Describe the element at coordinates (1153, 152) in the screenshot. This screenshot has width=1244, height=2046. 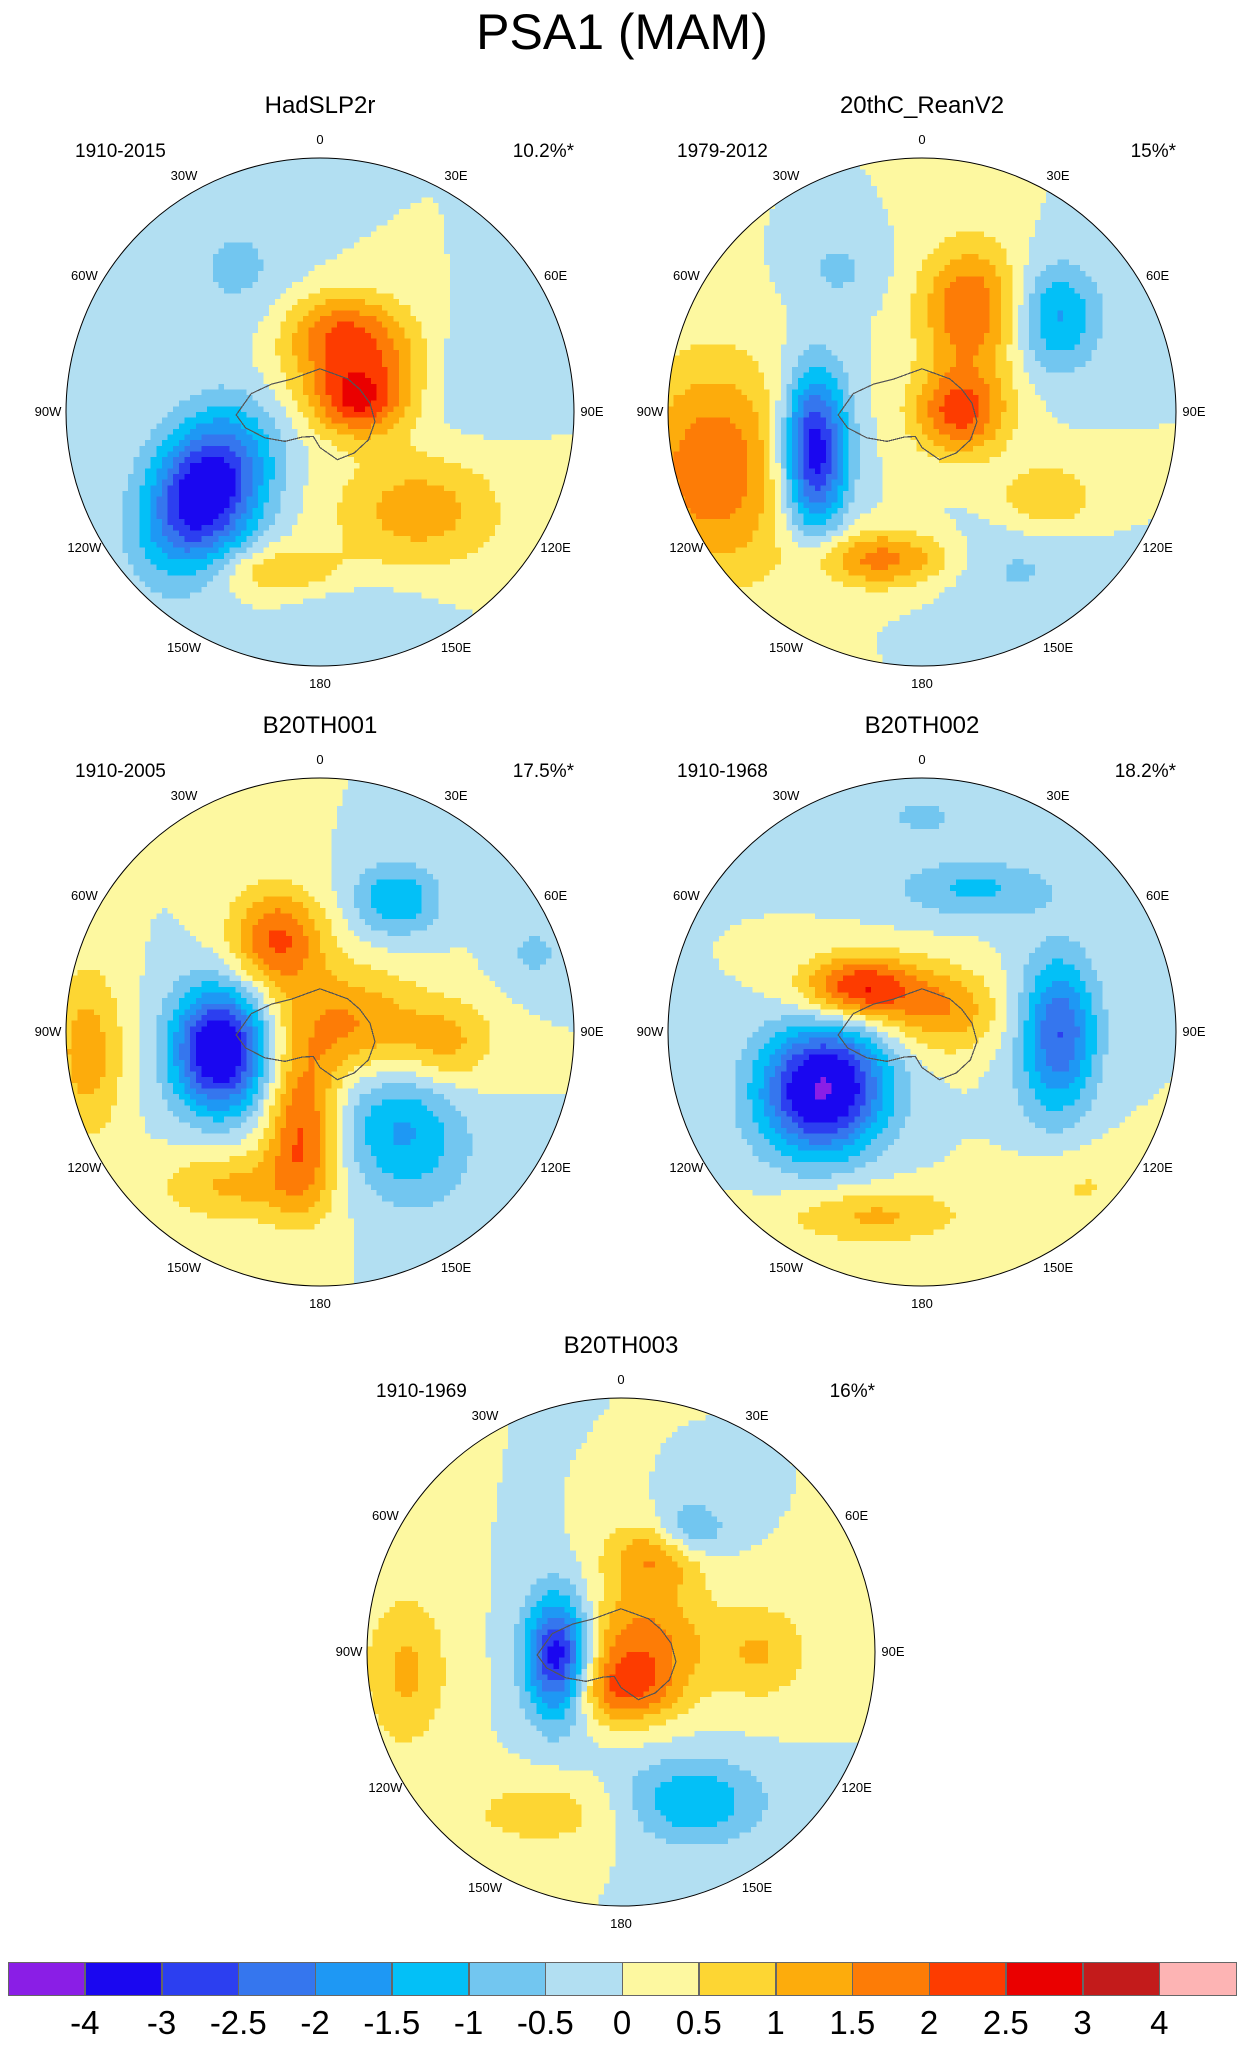
I see `variance-label: 15%*` at that location.